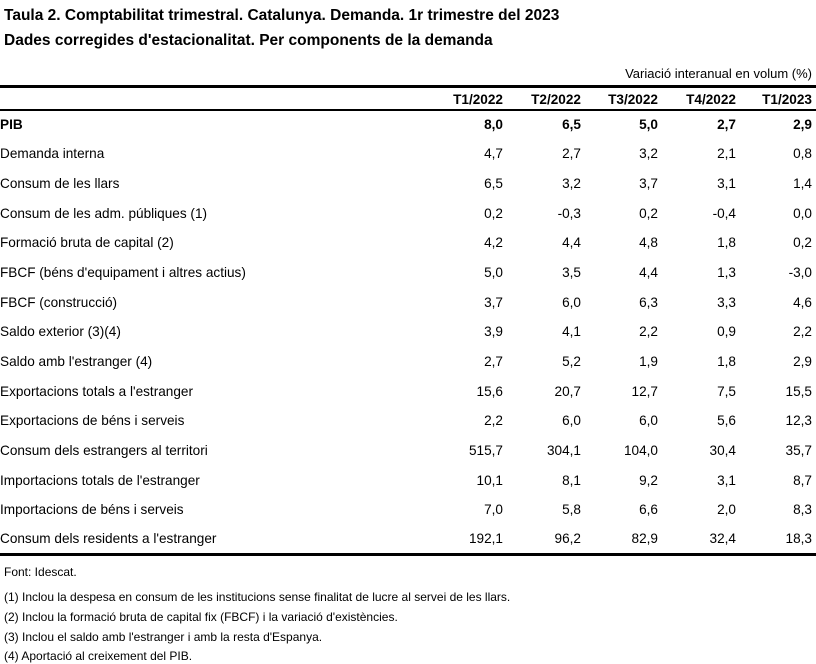 The height and width of the screenshot is (664, 816). What do you see at coordinates (644, 539) in the screenshot?
I see `value-cell: 82,9` at bounding box center [644, 539].